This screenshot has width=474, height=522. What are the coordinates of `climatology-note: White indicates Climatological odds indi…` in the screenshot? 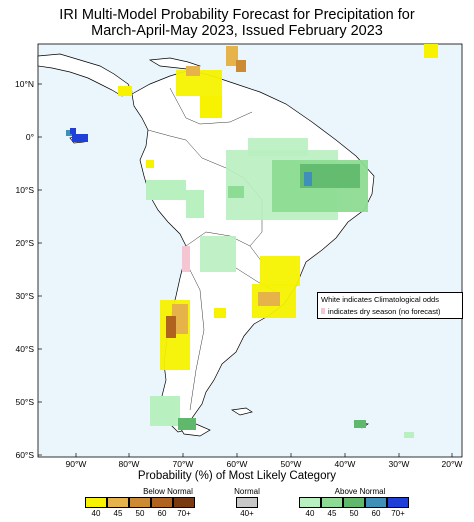 It's located at (390, 305).